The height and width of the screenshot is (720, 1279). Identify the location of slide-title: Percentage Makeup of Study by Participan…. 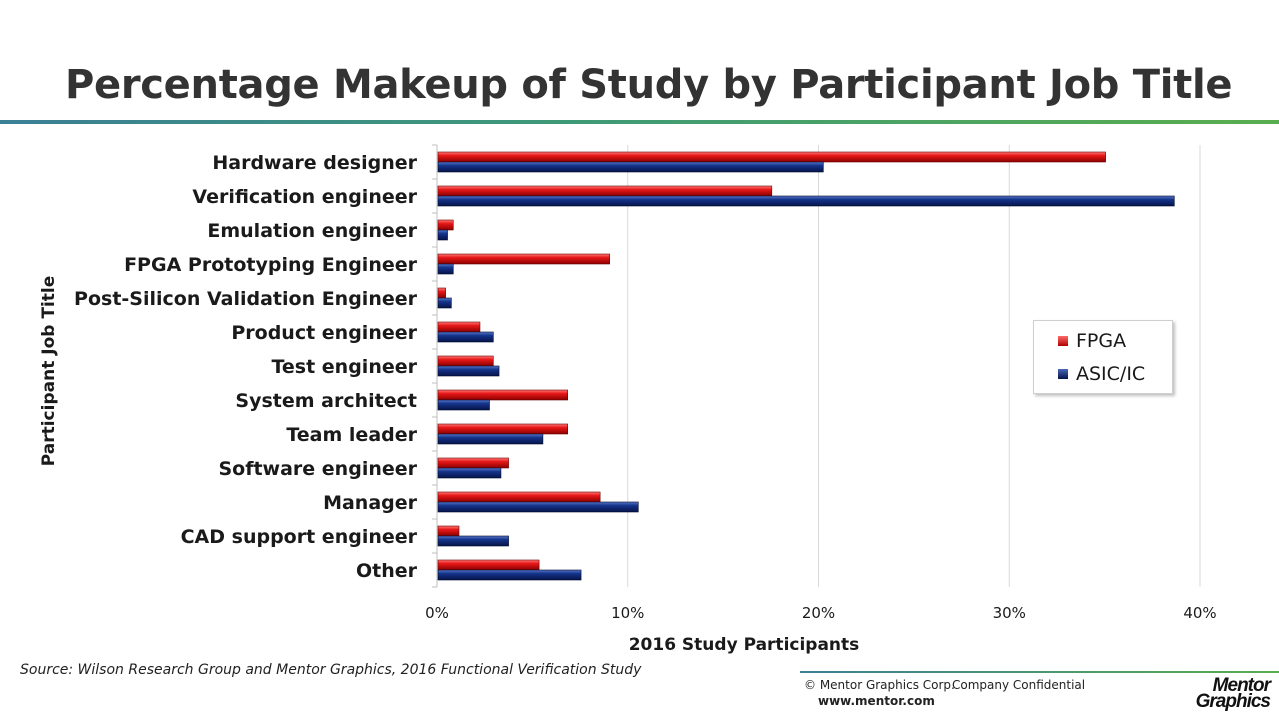
(649, 85).